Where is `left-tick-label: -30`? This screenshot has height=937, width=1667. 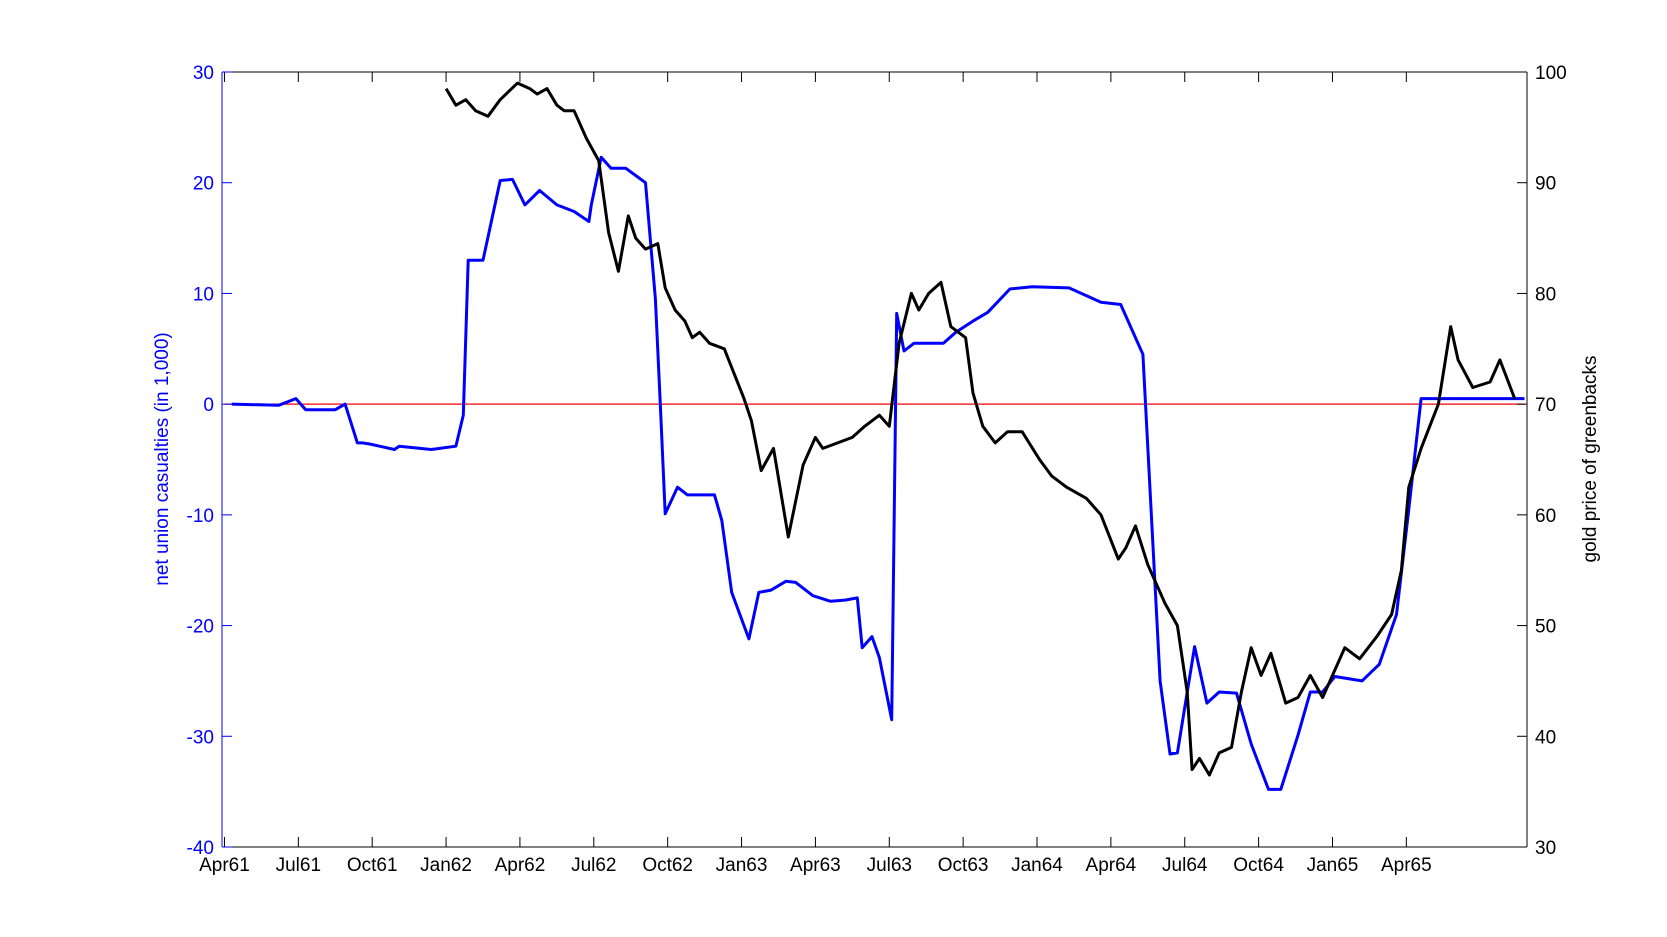
left-tick-label: -30 is located at coordinates (200, 737).